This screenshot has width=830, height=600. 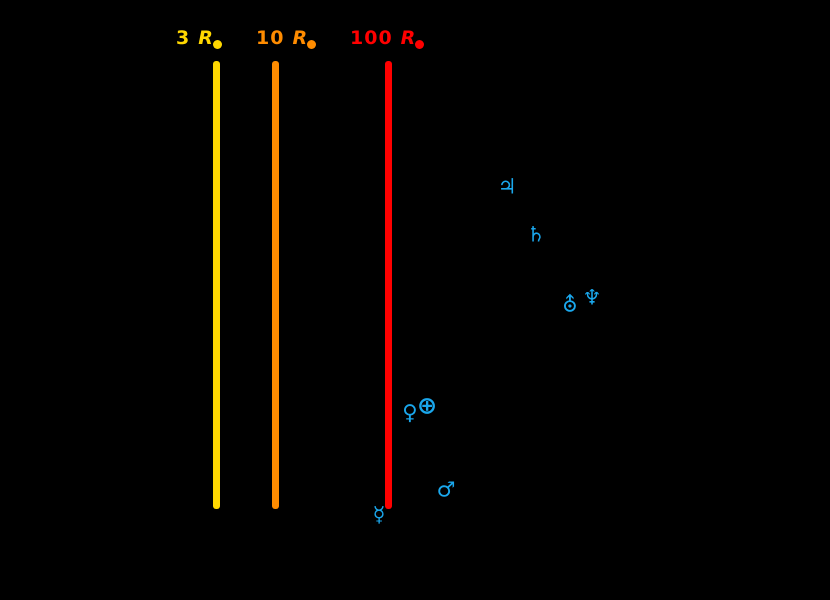 I want to click on label-10-solar-radii: 10 R, so click(x=286, y=38).